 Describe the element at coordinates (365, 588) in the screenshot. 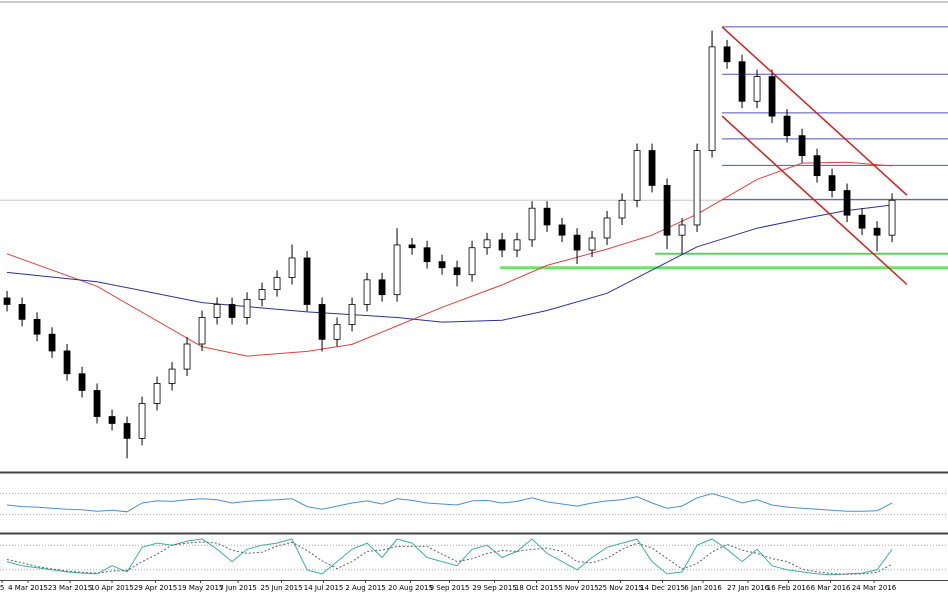

I see `x-tick-label: 2 Aug 2015` at that location.